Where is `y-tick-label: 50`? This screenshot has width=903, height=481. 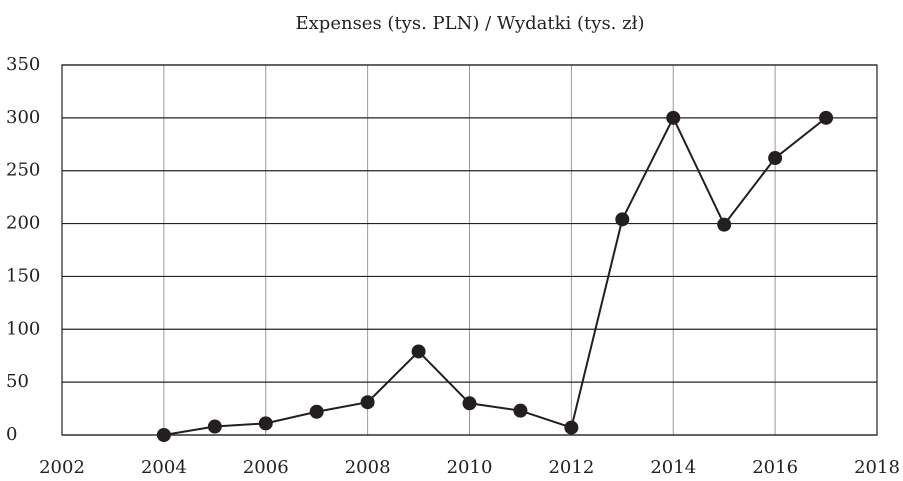
y-tick-label: 50 is located at coordinates (17, 381).